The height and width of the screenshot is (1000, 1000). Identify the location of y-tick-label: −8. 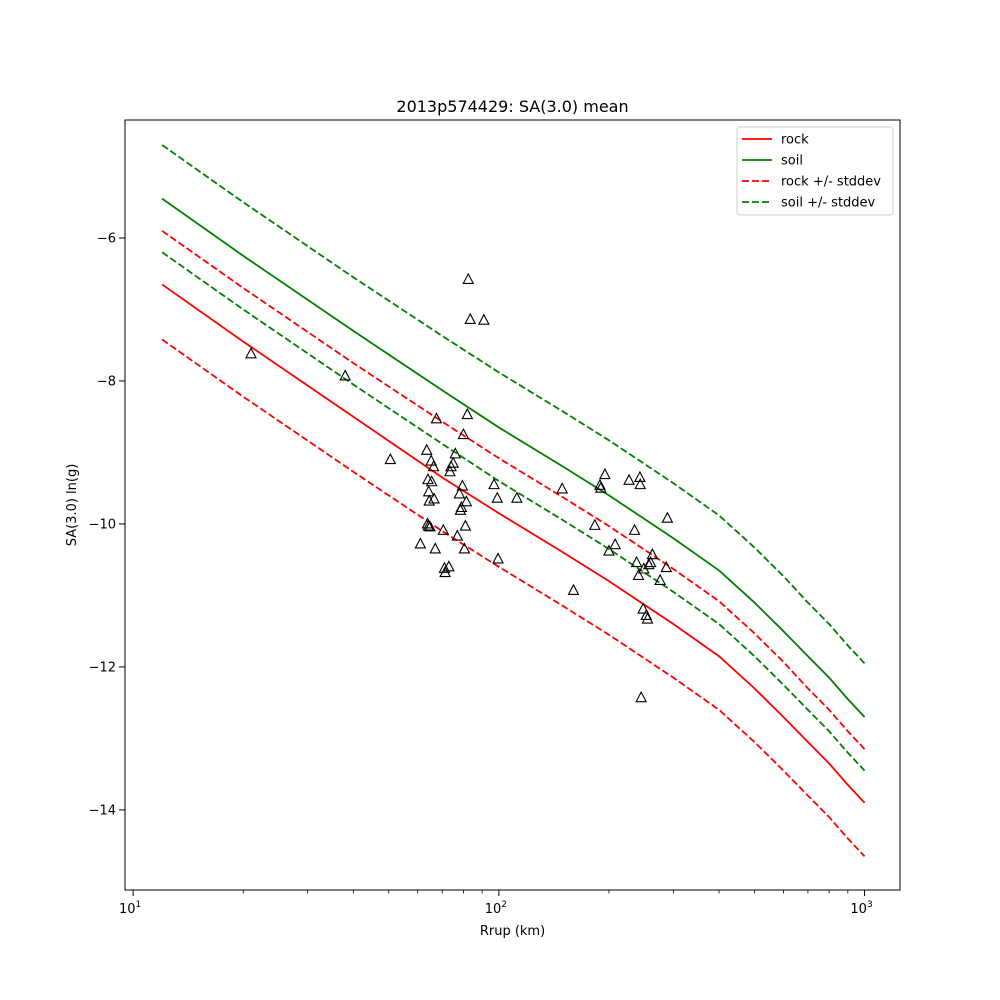
(106, 381).